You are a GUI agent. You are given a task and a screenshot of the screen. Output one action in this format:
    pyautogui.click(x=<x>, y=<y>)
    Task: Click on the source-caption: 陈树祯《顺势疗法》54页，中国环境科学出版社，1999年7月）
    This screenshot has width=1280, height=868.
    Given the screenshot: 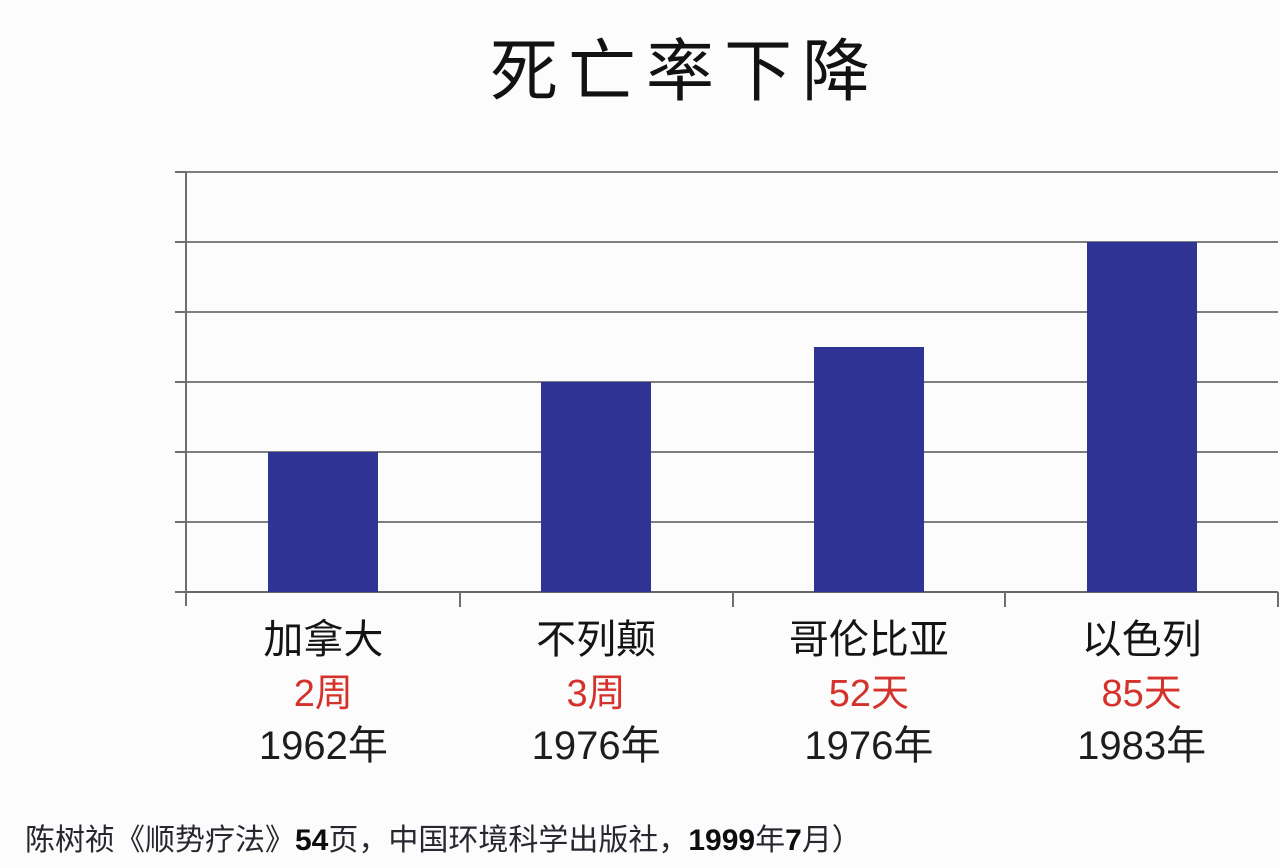 What is the action you would take?
    pyautogui.click(x=443, y=841)
    